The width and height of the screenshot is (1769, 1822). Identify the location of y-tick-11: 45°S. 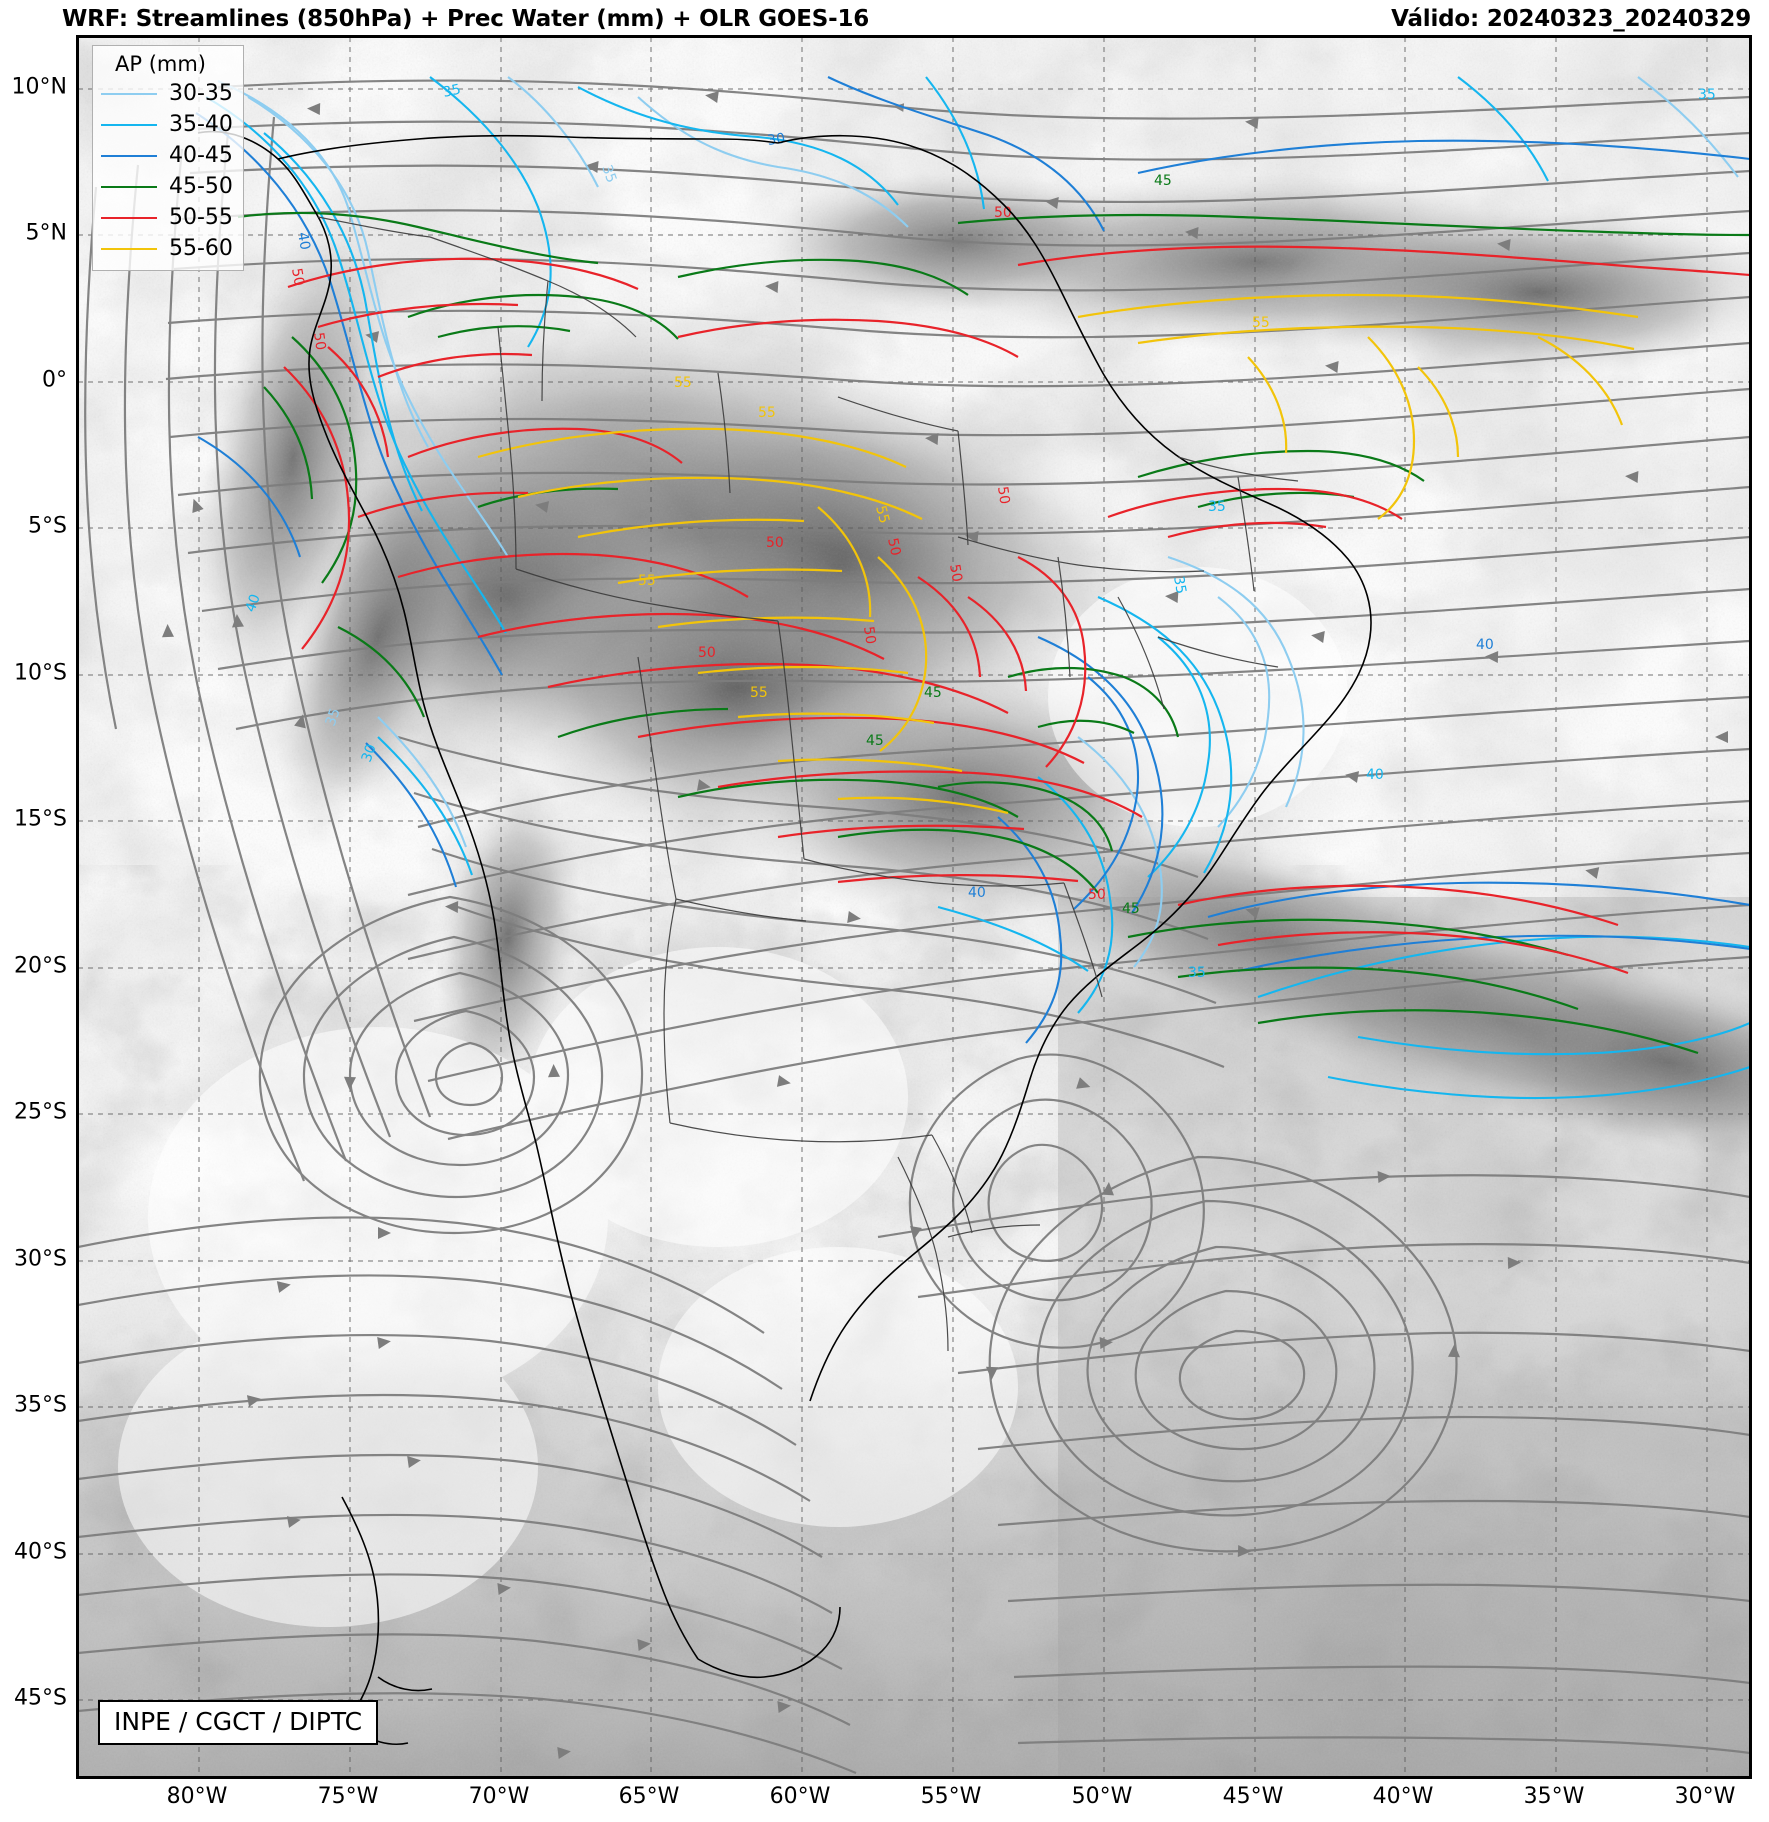
(40, 1698).